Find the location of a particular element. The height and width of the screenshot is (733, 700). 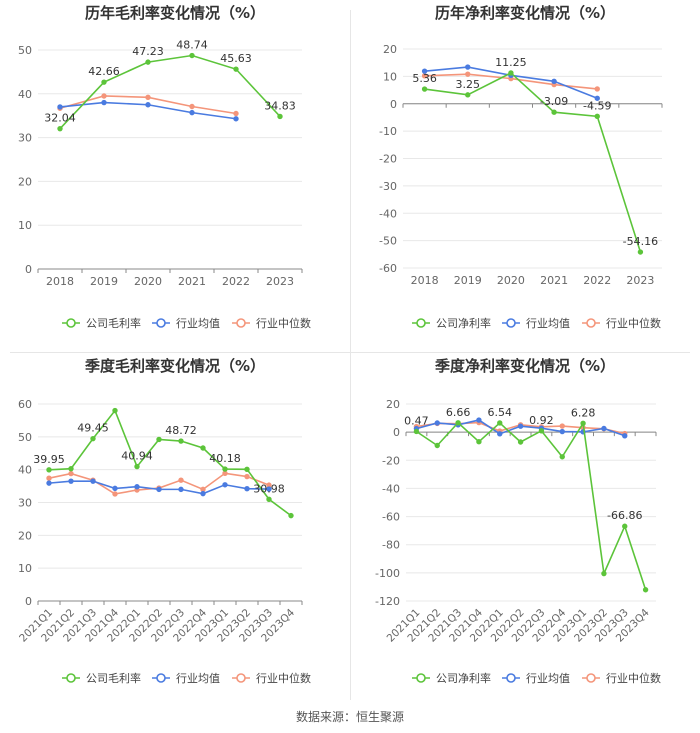

y-tick-label: -80 is located at coordinates (391, 545).